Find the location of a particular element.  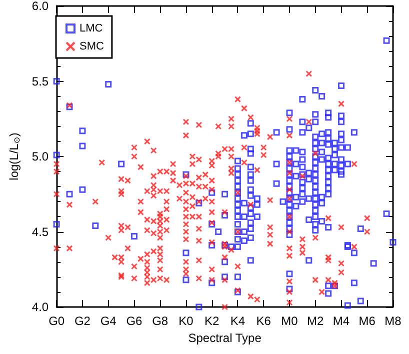

x-tick-label: K4 is located at coordinates (238, 321).